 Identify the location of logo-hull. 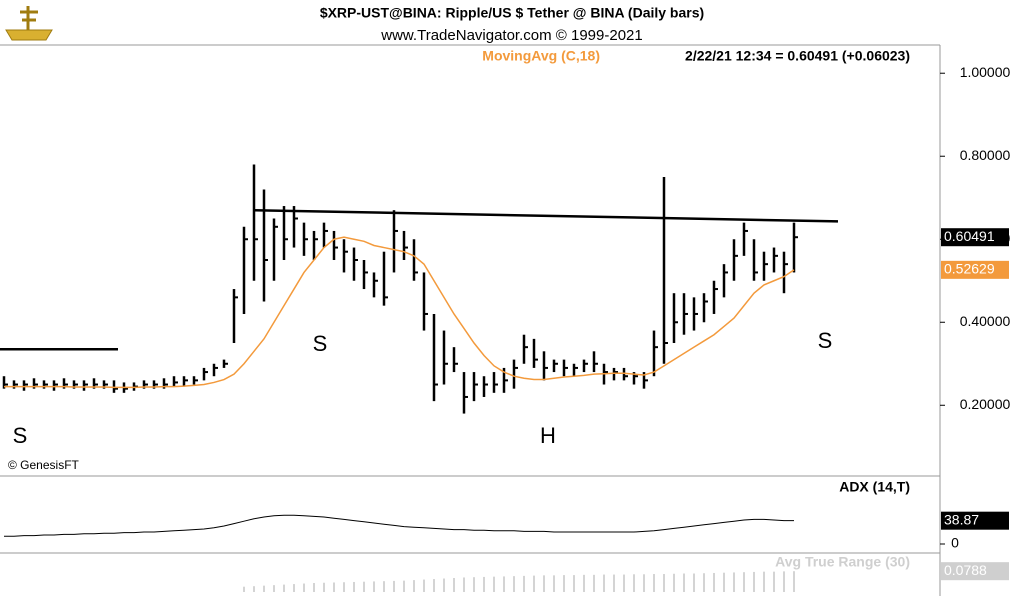
(29, 35).